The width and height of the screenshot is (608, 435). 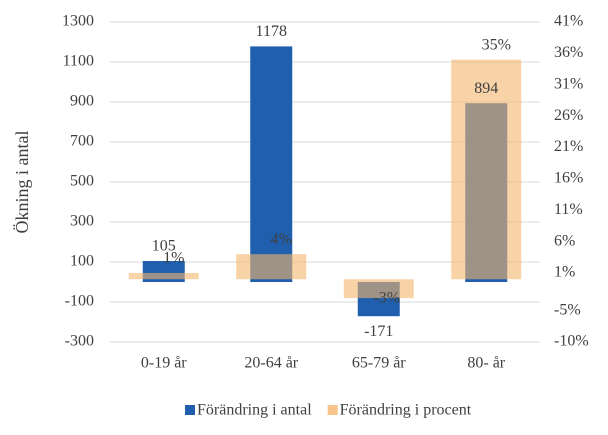 What do you see at coordinates (254, 410) in the screenshot?
I see `legend-label: Förändring i antal` at bounding box center [254, 410].